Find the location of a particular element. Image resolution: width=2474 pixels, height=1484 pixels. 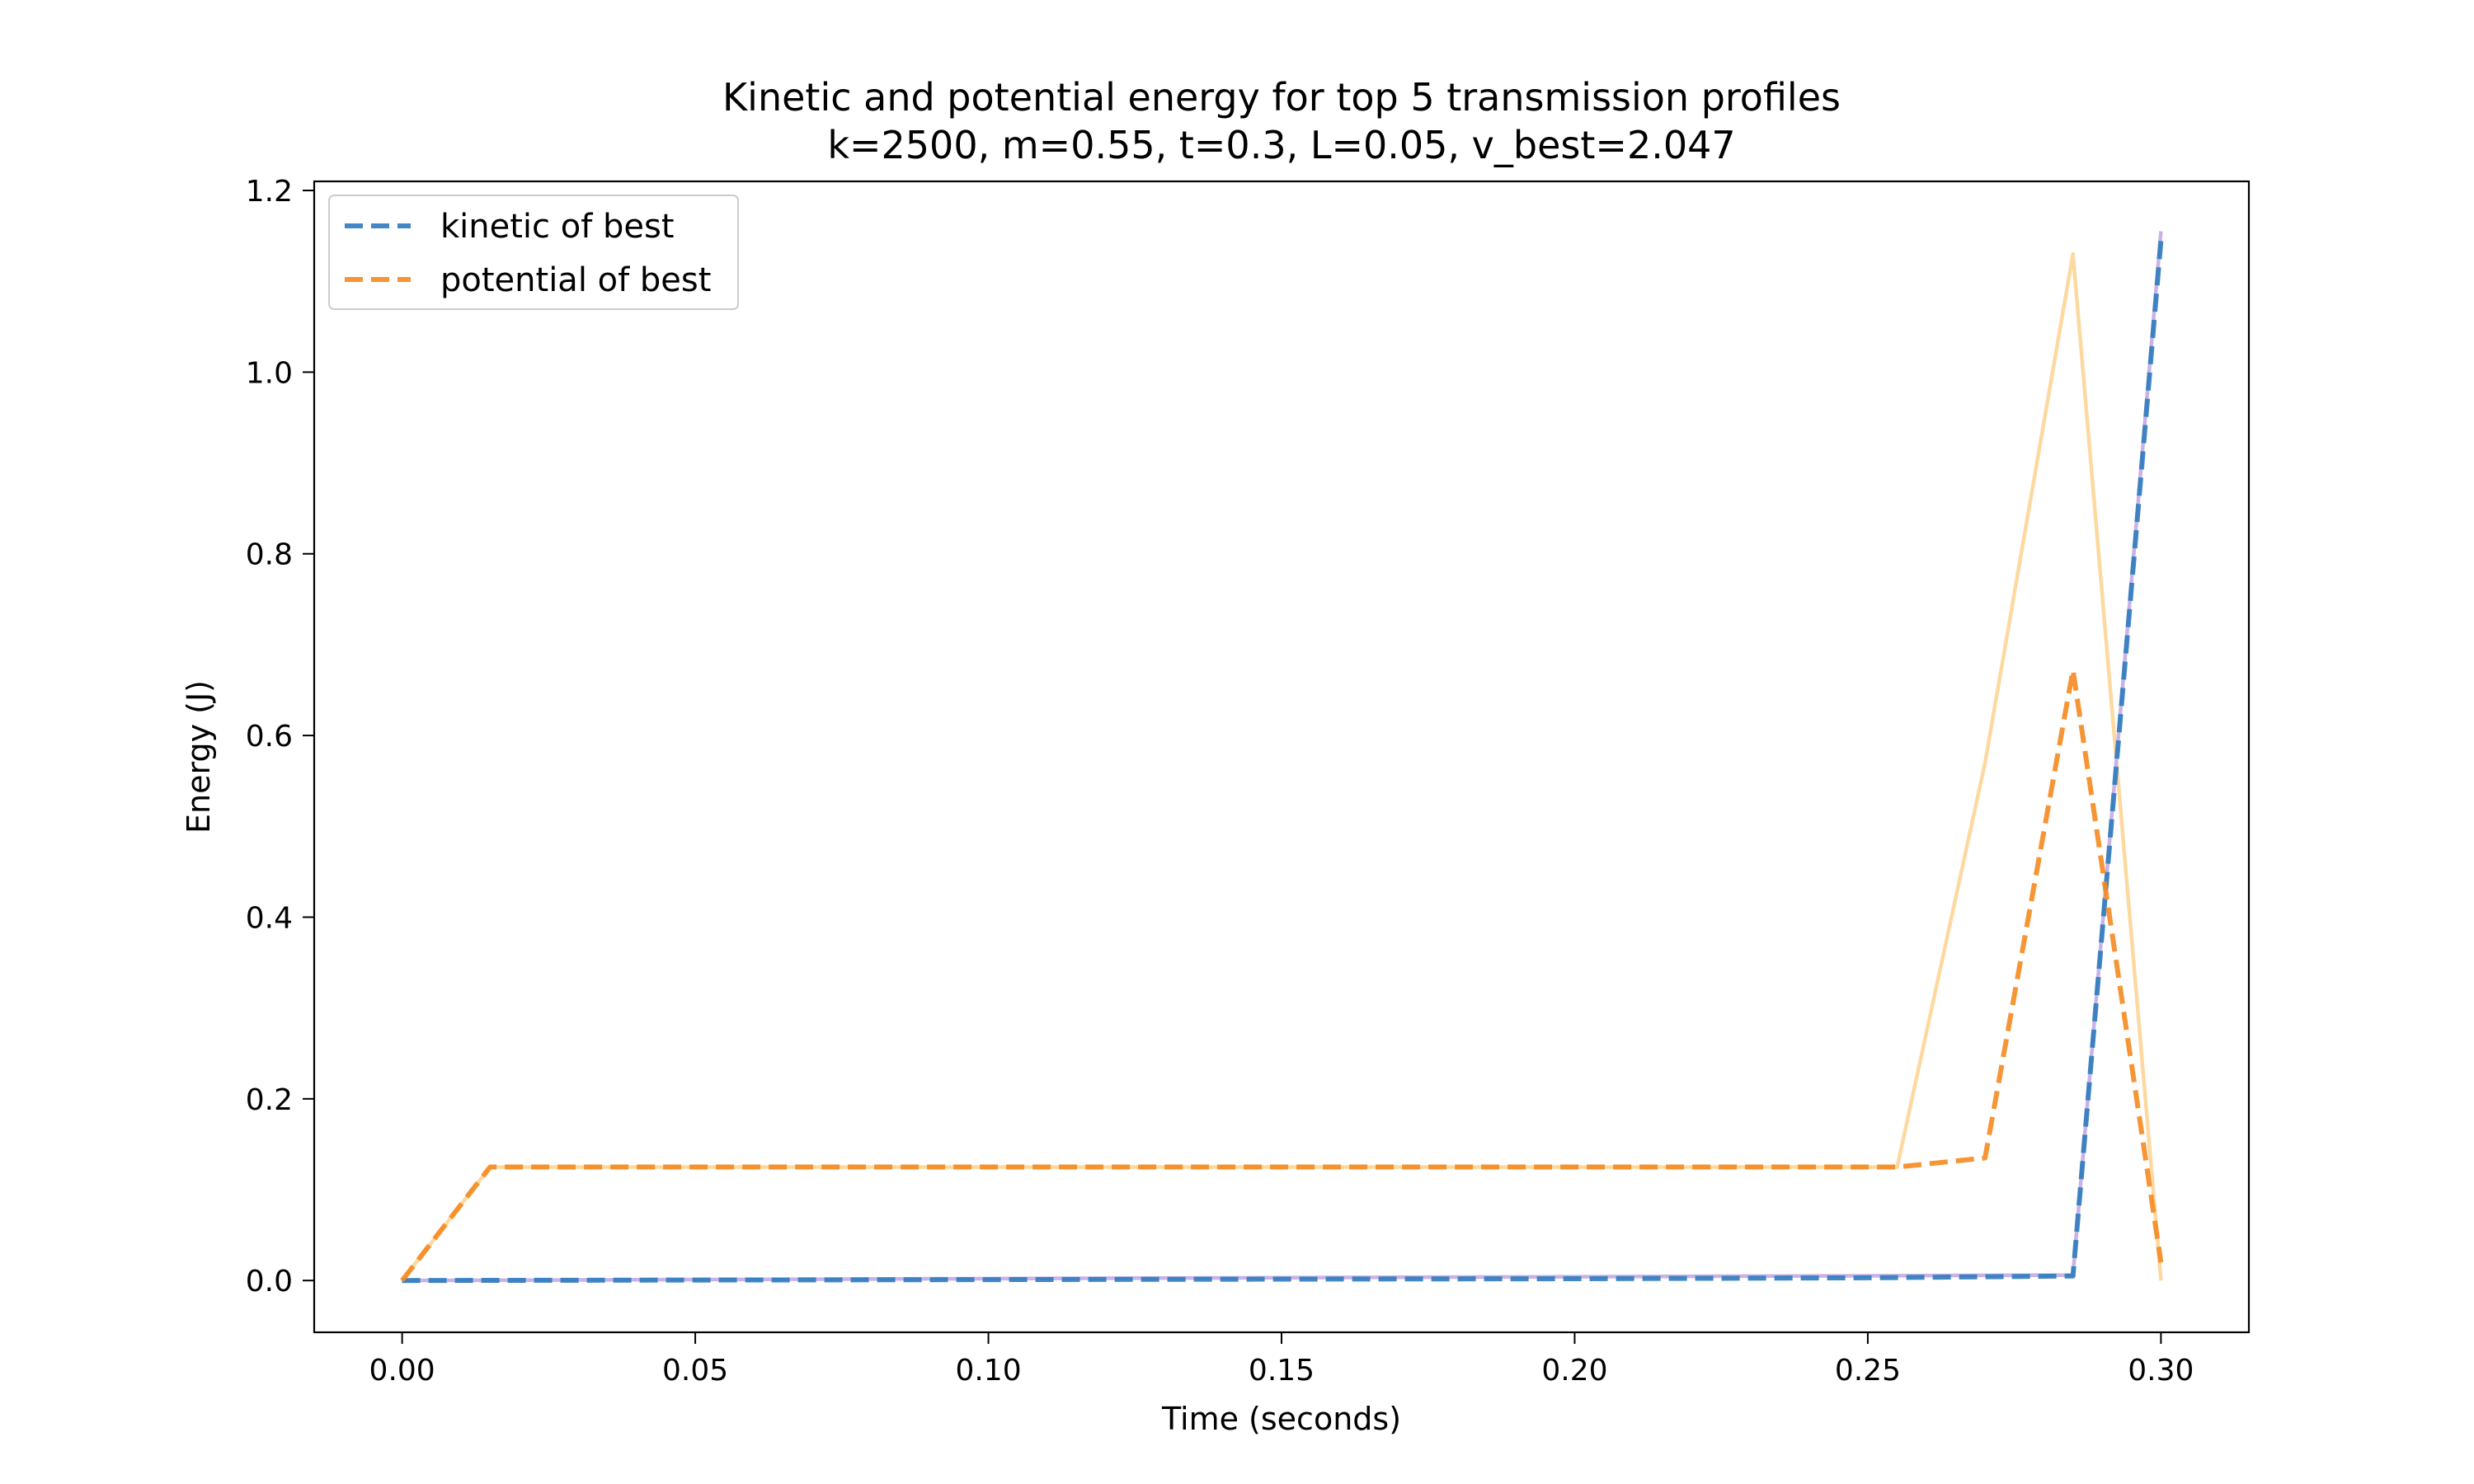

x-axis-ticks: 0.00 0.05 0.10 0.15 0.20 0.25 0.30 is located at coordinates (1281, 1360).